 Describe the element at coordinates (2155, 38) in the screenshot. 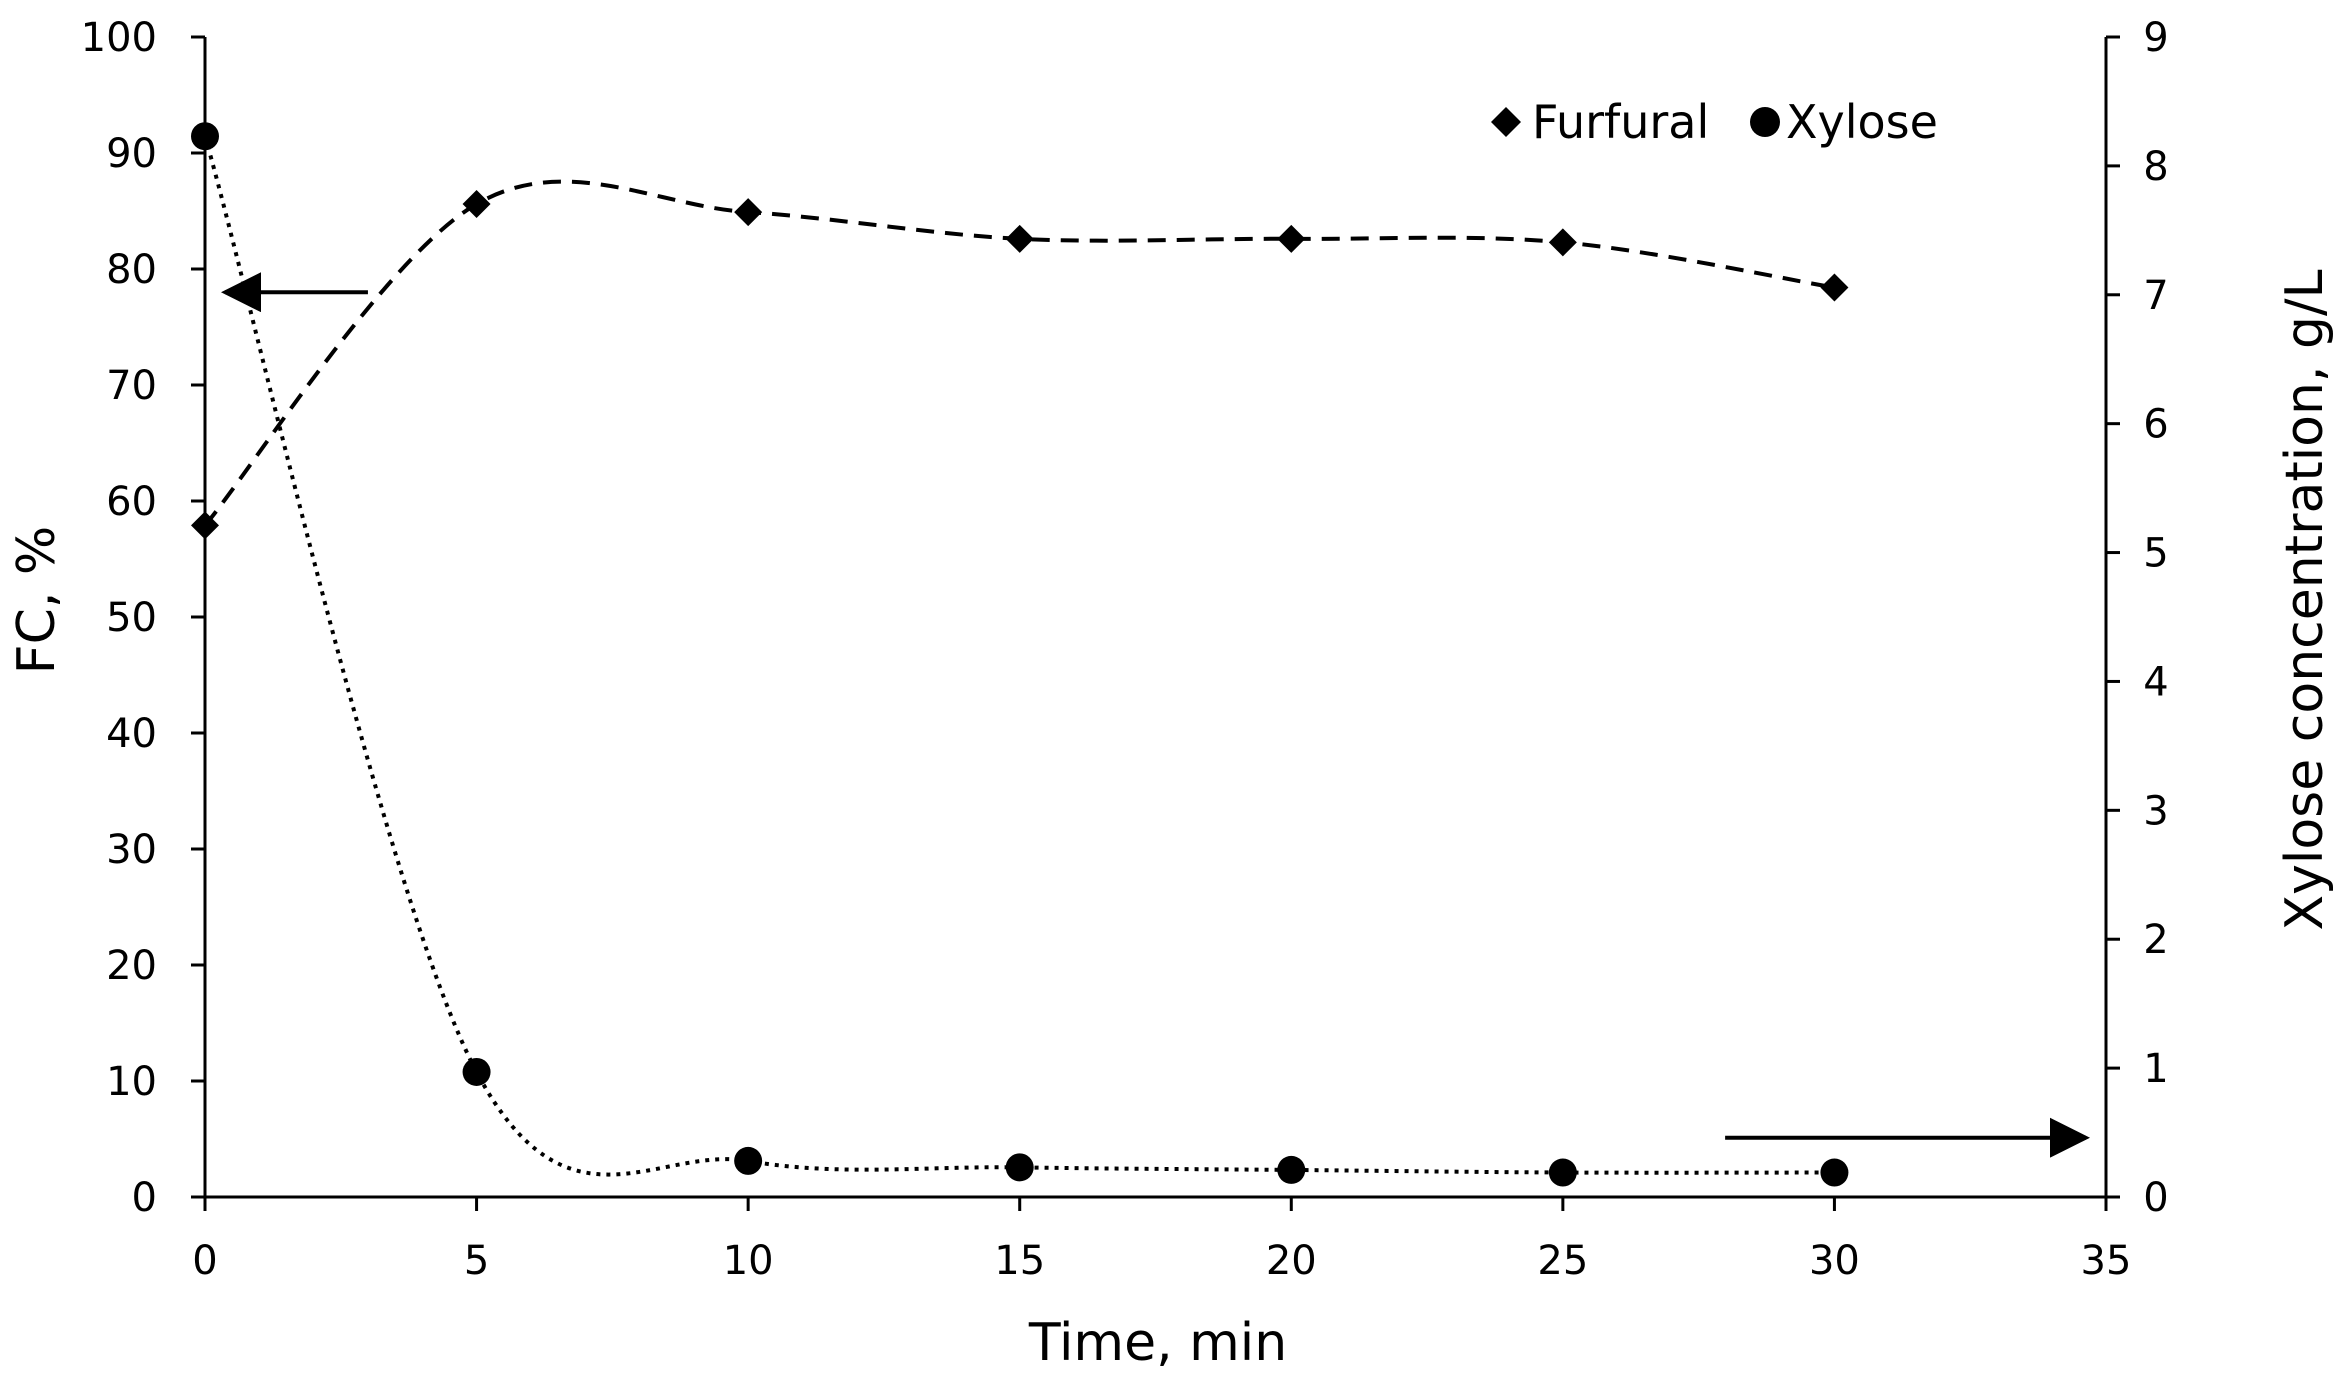

I see `right-y-tick-label: 9` at that location.